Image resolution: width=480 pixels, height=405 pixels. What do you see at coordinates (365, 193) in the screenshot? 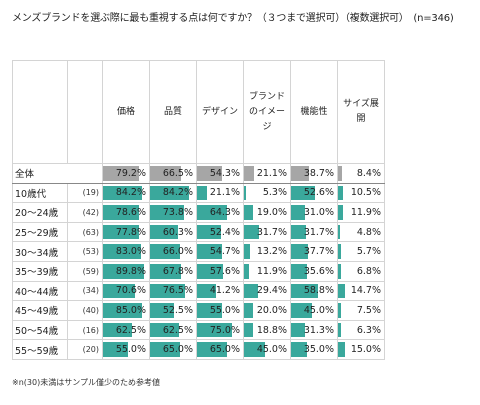
I see `value-label: 10.5%` at bounding box center [365, 193].